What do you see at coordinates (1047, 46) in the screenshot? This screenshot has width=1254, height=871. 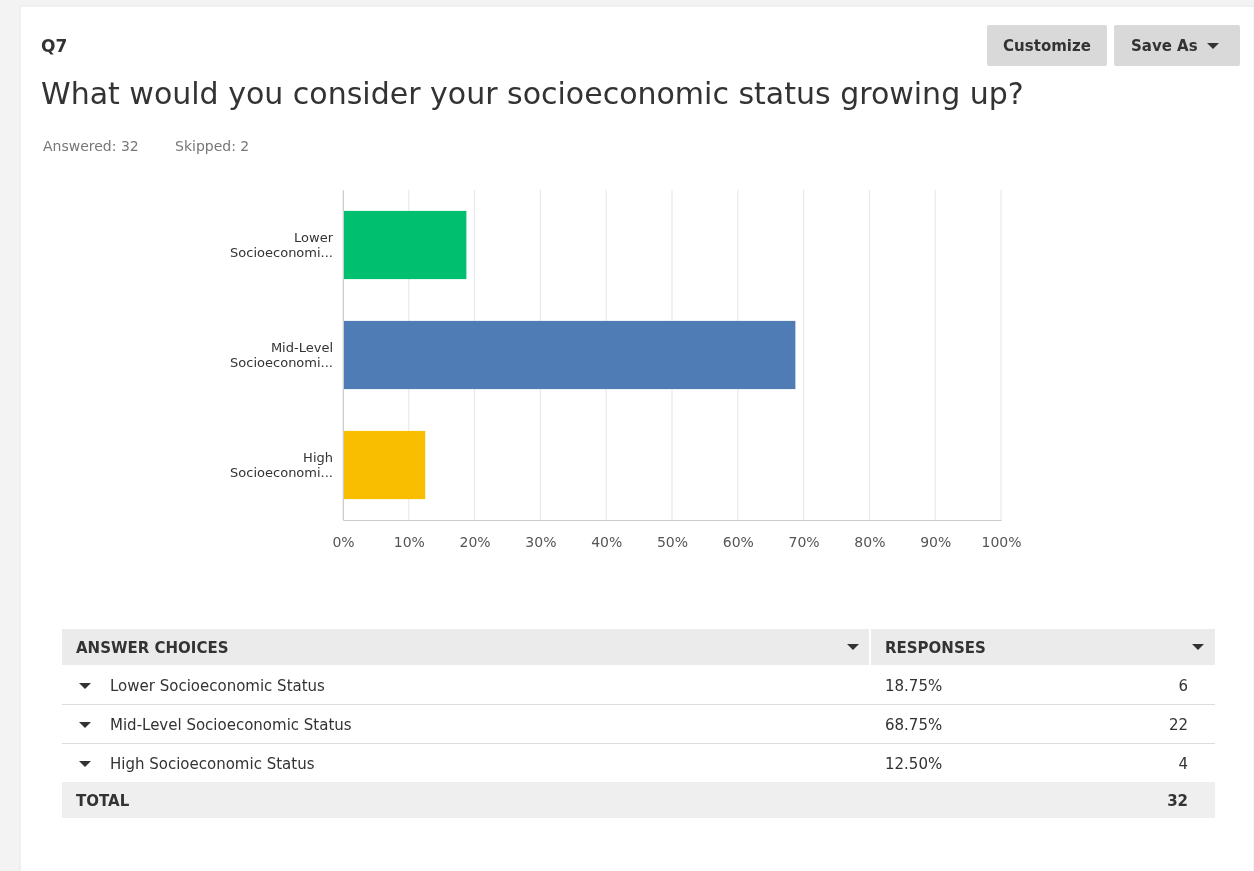 I see `text: Customize` at bounding box center [1047, 46].